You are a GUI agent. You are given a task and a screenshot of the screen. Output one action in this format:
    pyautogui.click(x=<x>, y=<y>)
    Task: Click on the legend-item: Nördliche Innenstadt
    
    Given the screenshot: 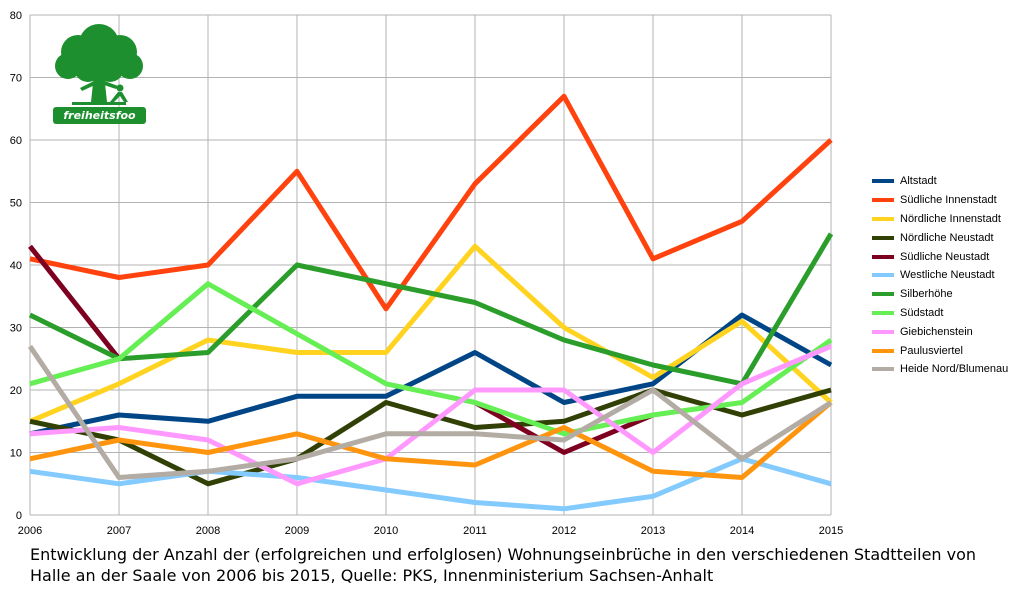 What is the action you would take?
    pyautogui.click(x=940, y=219)
    